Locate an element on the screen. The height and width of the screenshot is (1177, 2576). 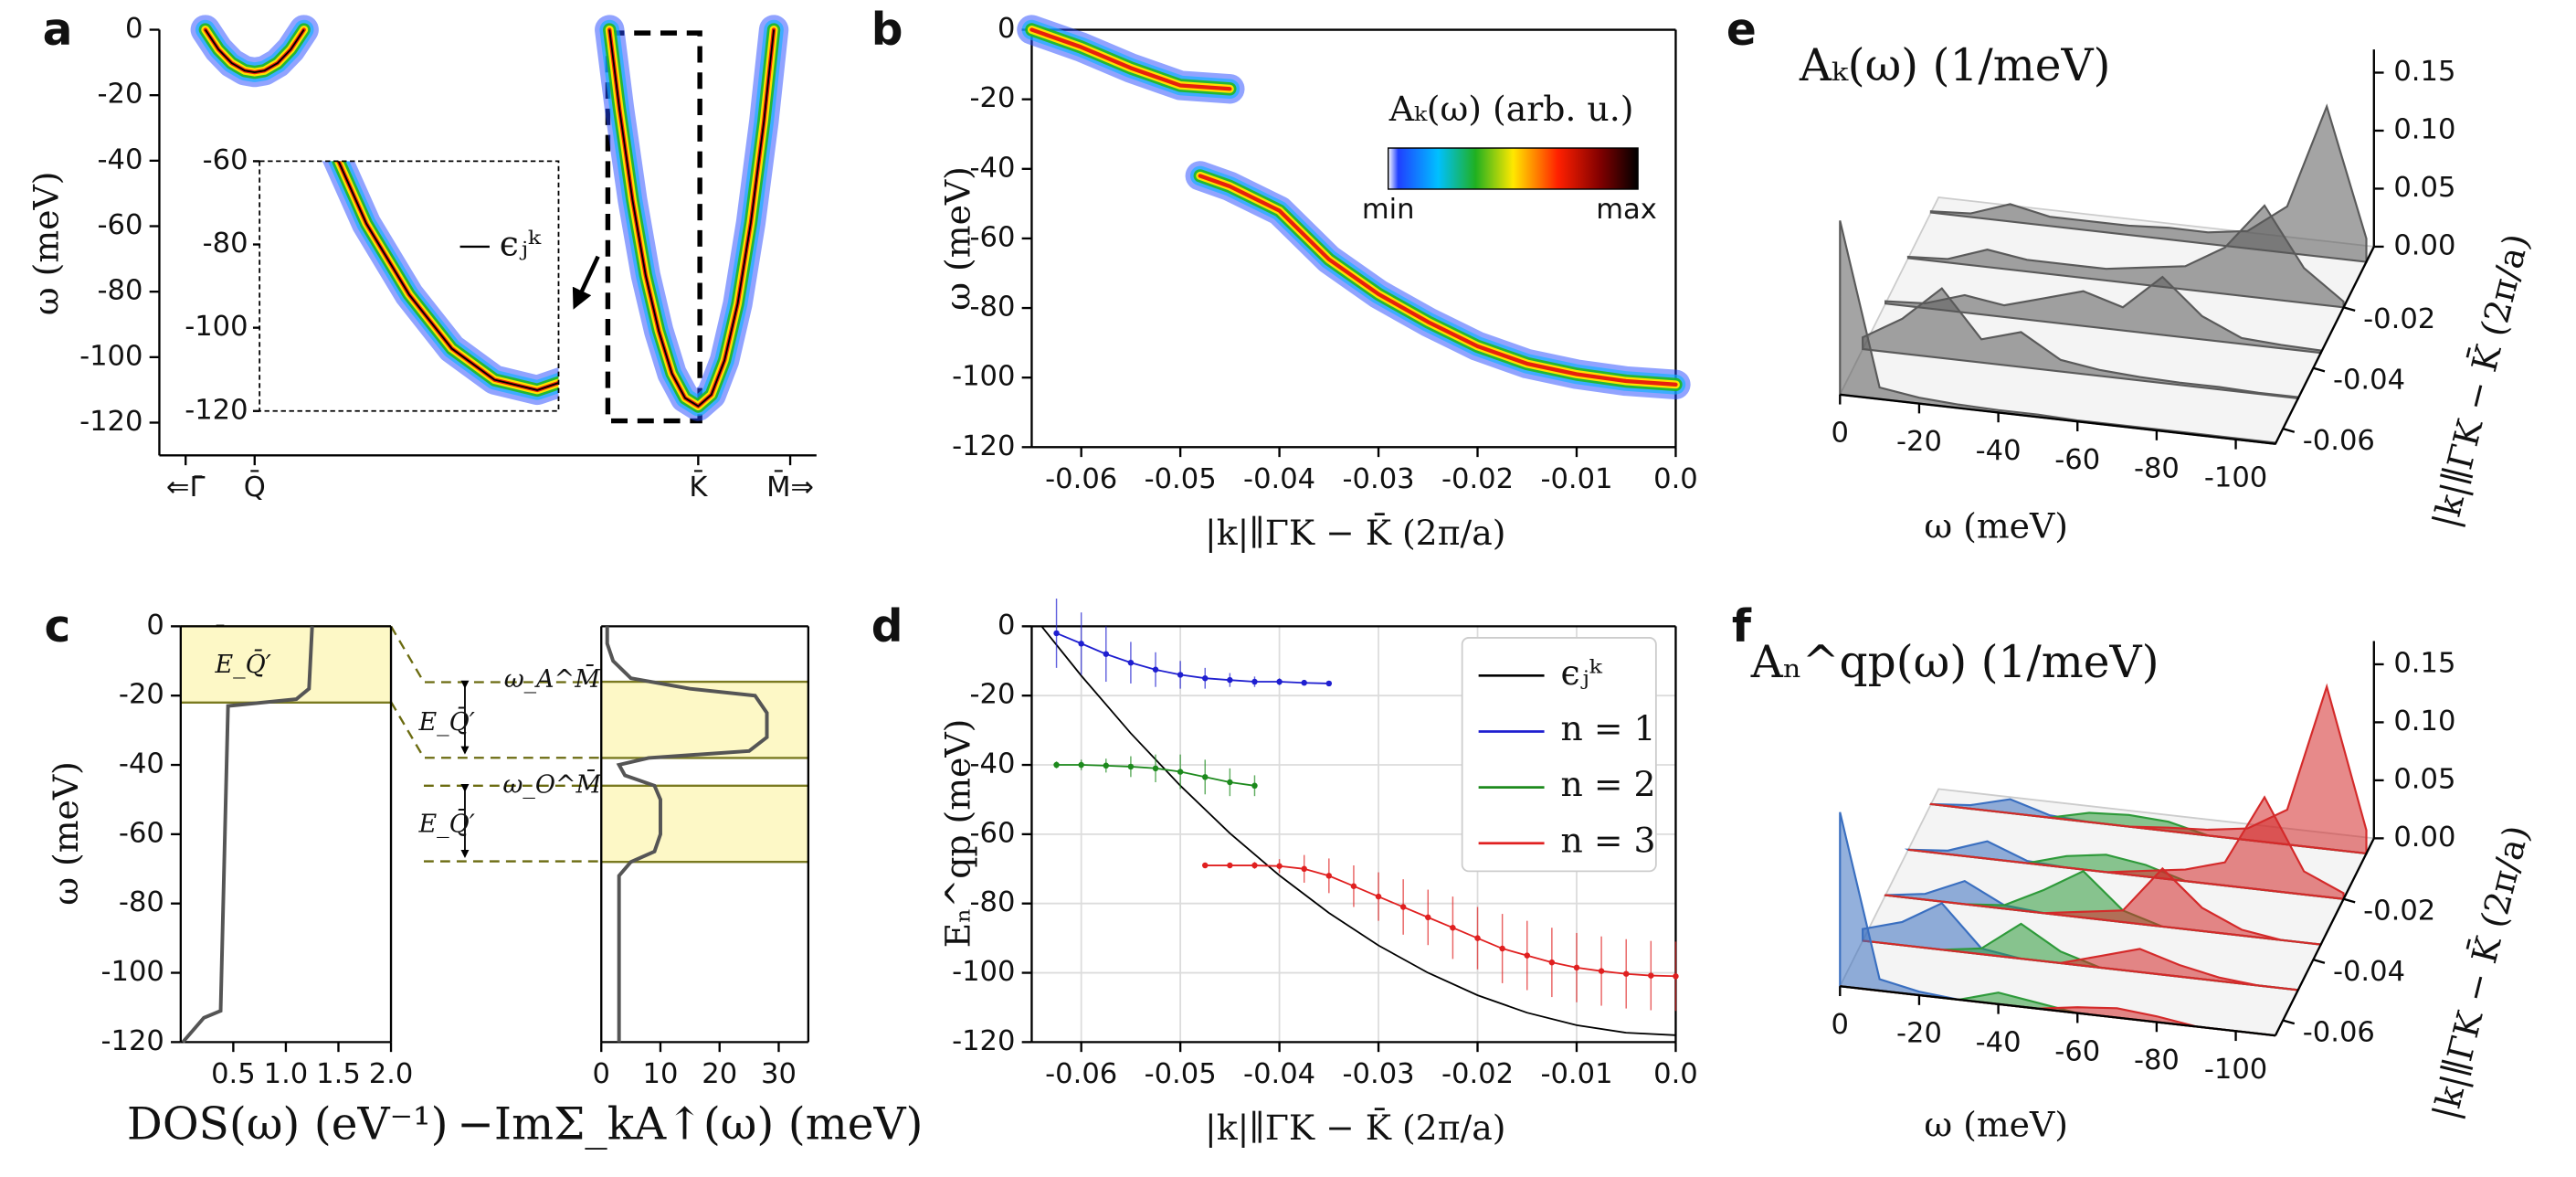
x-tick-label: -20 is located at coordinates (1919, 1034).